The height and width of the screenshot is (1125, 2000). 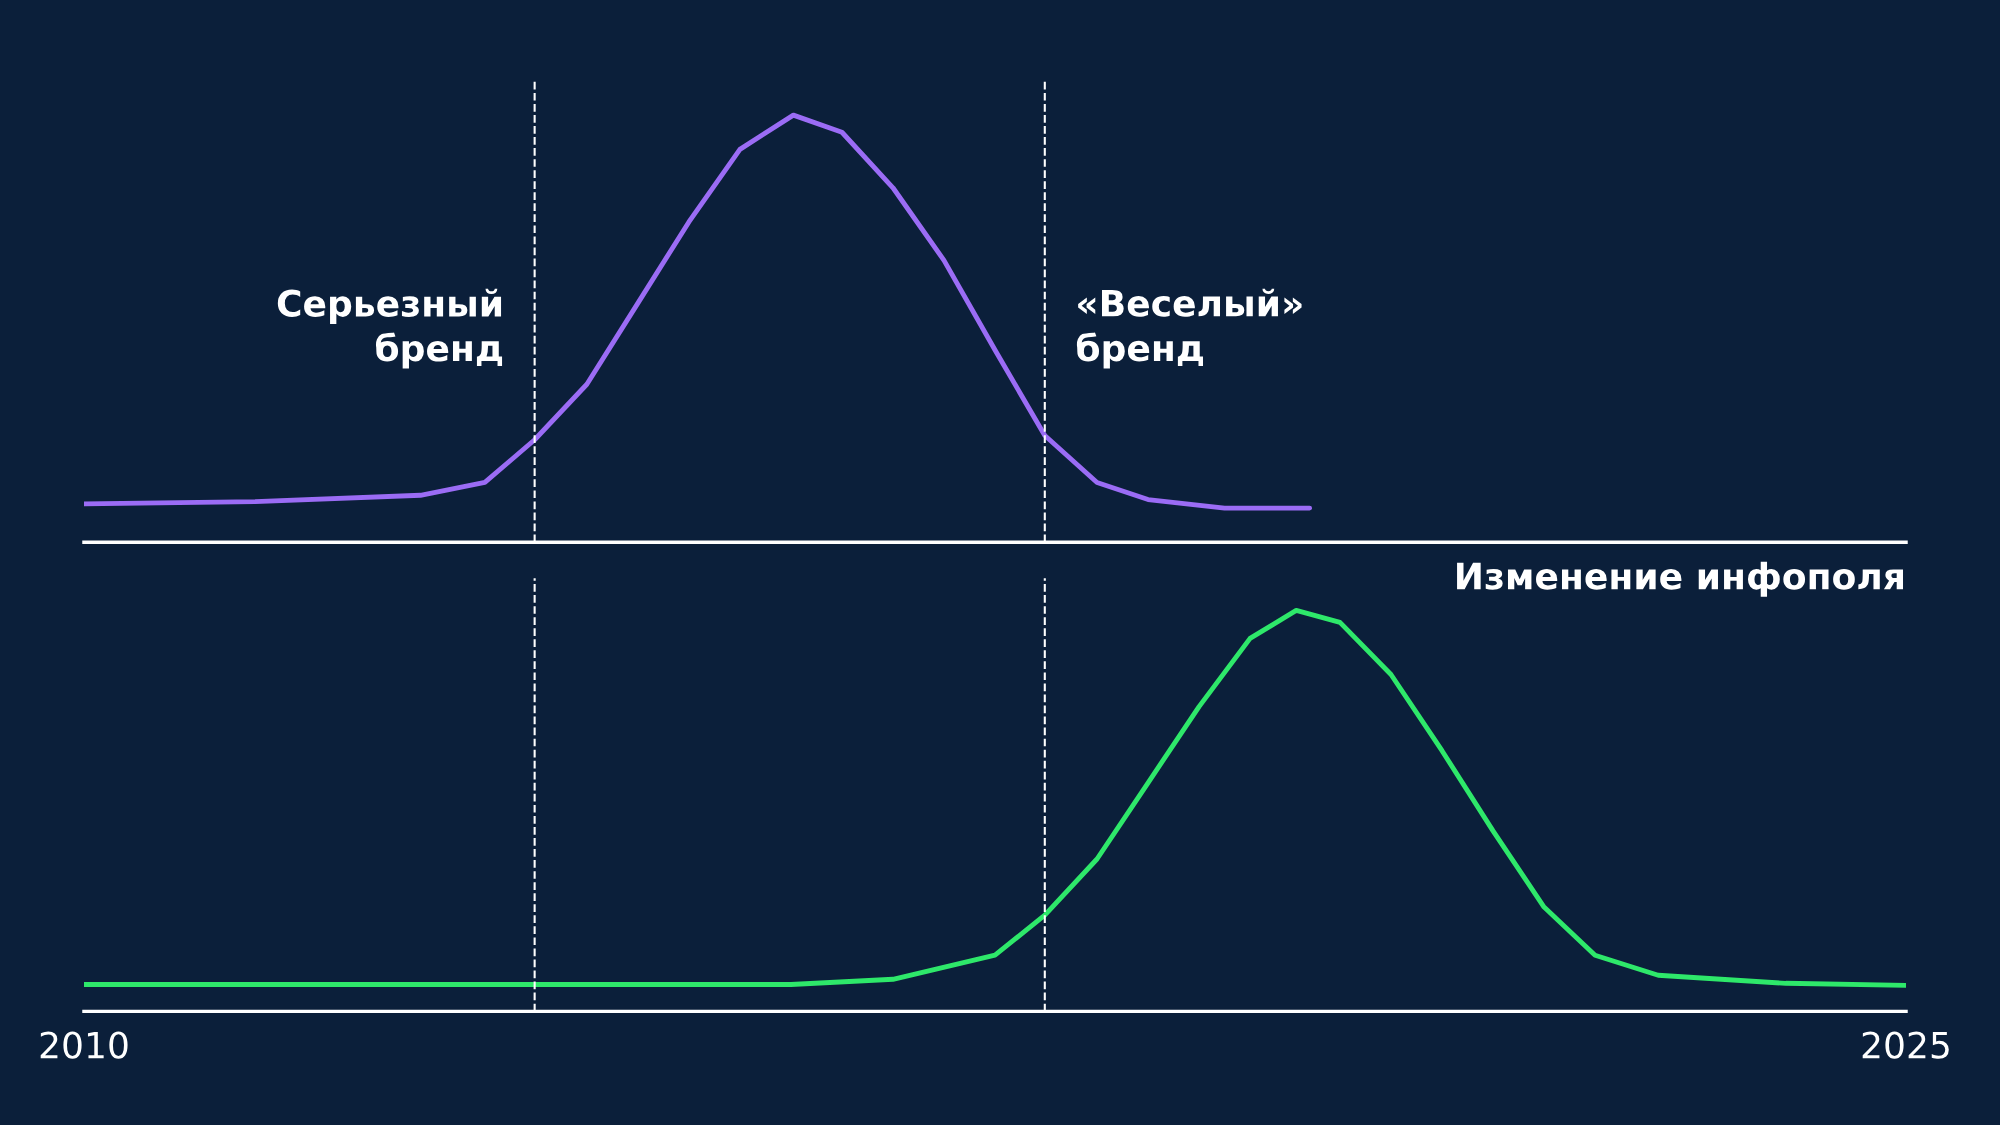 What do you see at coordinates (84, 1045) in the screenshot?
I see `x-tick-label: 2010` at bounding box center [84, 1045].